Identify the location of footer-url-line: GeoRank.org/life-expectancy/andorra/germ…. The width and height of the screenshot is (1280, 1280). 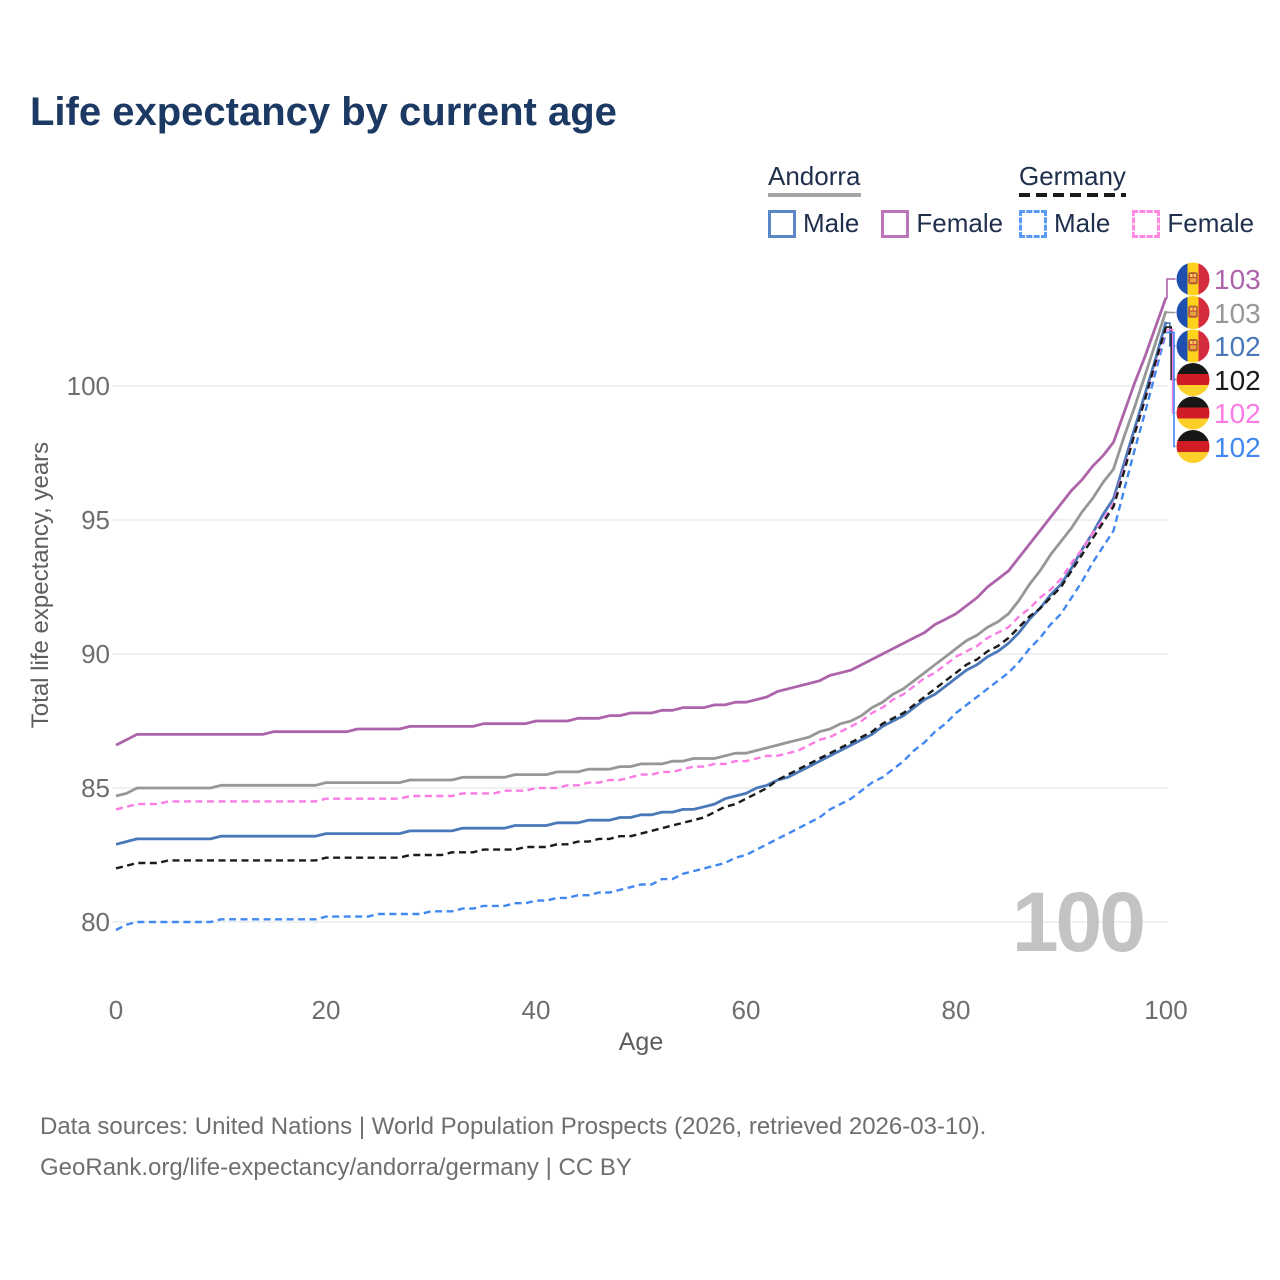
(336, 1167).